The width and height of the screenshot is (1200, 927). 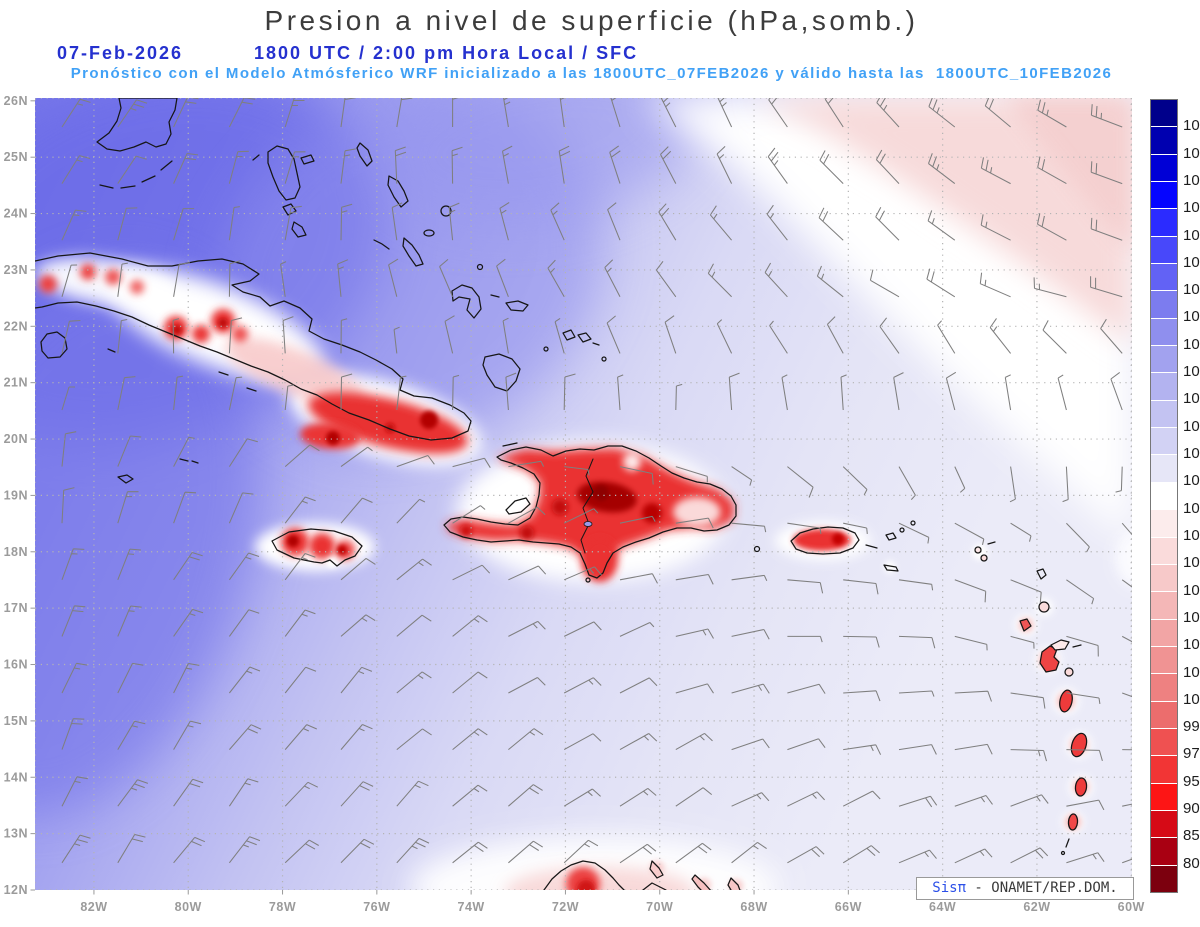 I want to click on lat-label: 14N, so click(x=16, y=777).